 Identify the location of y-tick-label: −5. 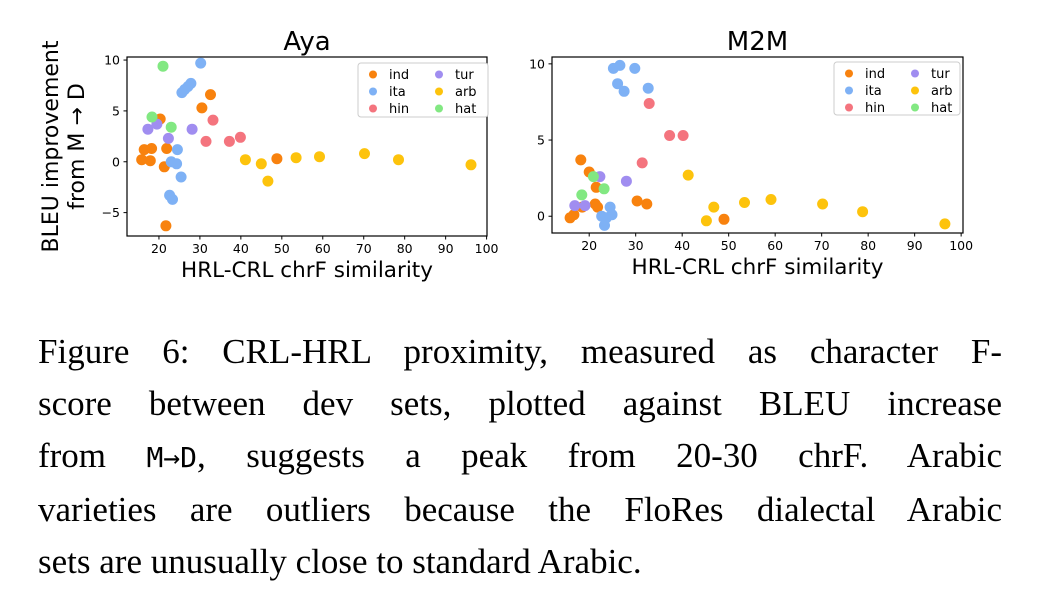
(111, 212).